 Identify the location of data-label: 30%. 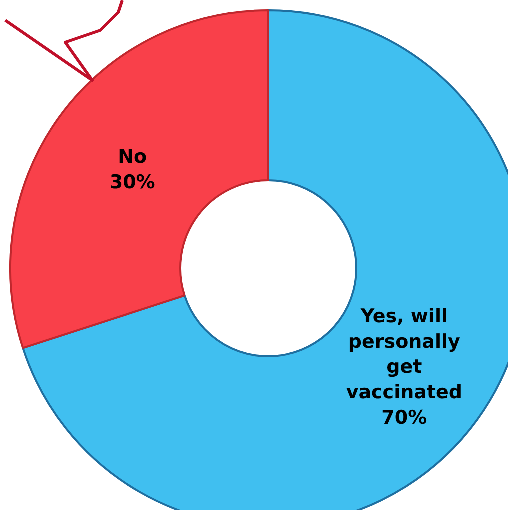
(133, 182).